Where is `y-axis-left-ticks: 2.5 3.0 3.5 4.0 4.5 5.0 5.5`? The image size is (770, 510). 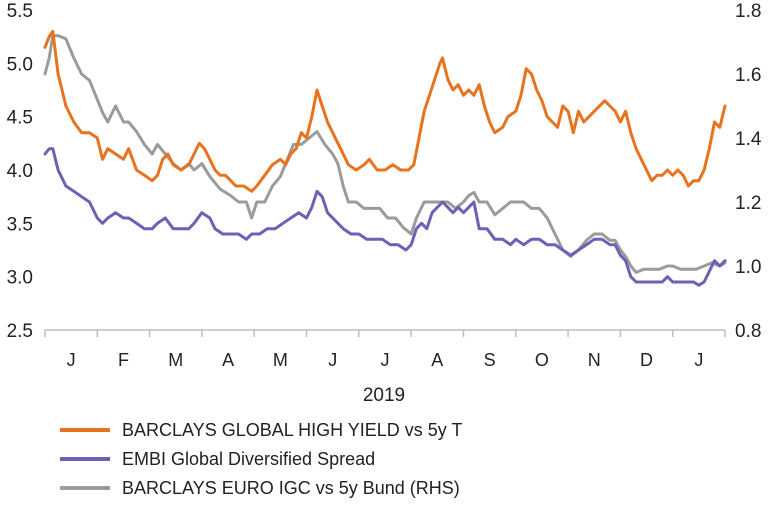
y-axis-left-ticks: 2.5 3.0 3.5 4.0 4.5 5.0 5.5 is located at coordinates (20, 171).